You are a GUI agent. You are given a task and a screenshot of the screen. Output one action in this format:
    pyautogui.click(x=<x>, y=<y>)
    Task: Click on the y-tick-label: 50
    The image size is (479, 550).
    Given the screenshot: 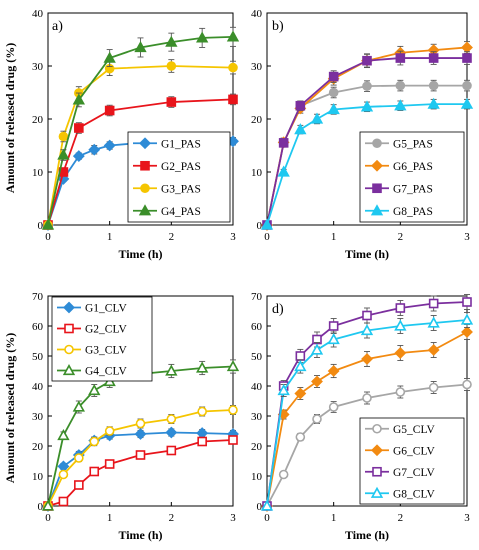 What is the action you would take?
    pyautogui.click(x=38, y=357)
    